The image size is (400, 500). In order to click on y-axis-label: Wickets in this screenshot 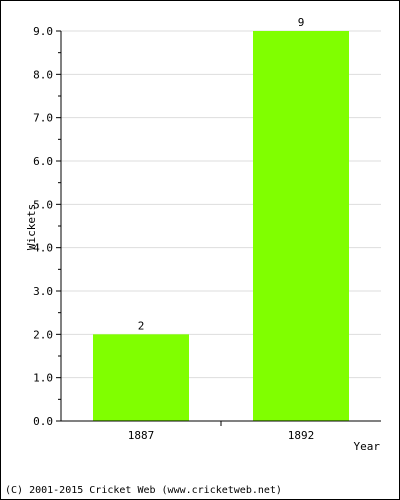, I will do `click(31, 227)`.